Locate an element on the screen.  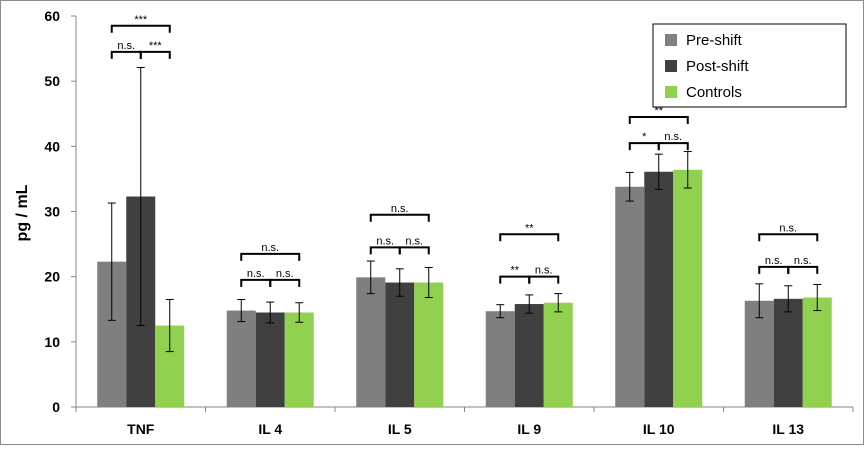
legend-label: Pre-shift is located at coordinates (714, 40).